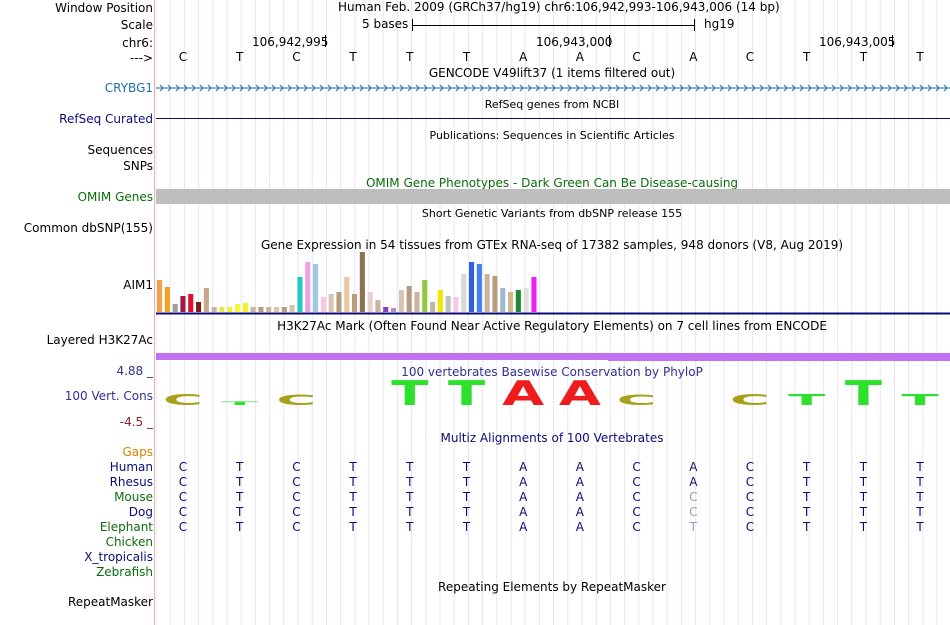 This screenshot has height=625, width=950. I want to click on phylop-label: 100 Vert. Cons, so click(108, 396).